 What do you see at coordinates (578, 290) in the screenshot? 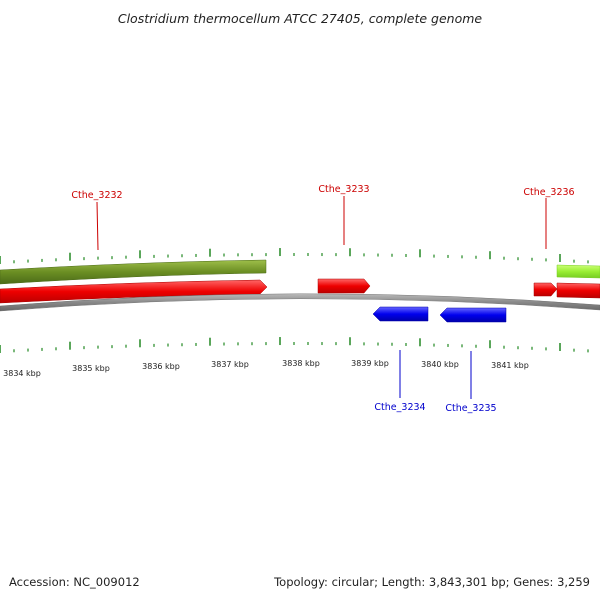
I see `gene-arrow-forward-right-edge` at bounding box center [578, 290].